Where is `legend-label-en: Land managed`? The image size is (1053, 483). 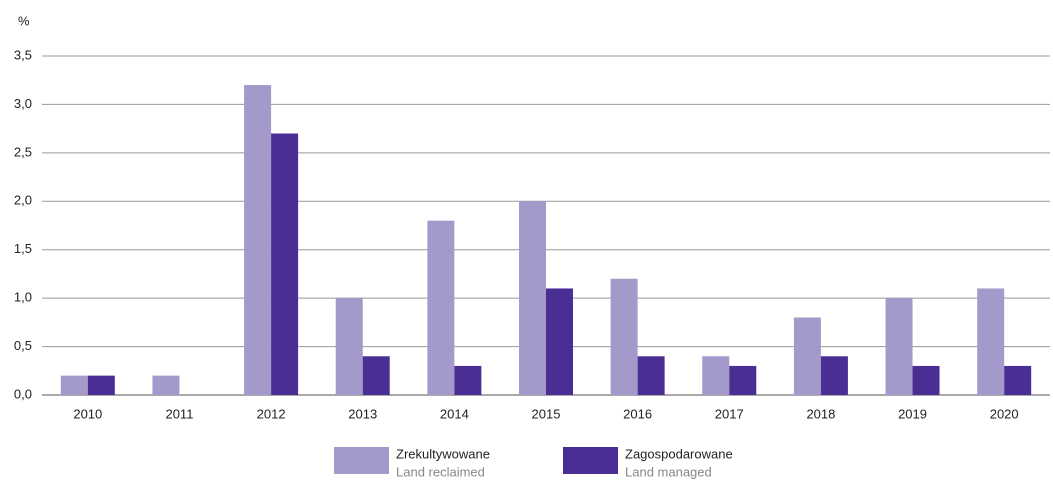
legend-label-en: Land managed is located at coordinates (668, 471).